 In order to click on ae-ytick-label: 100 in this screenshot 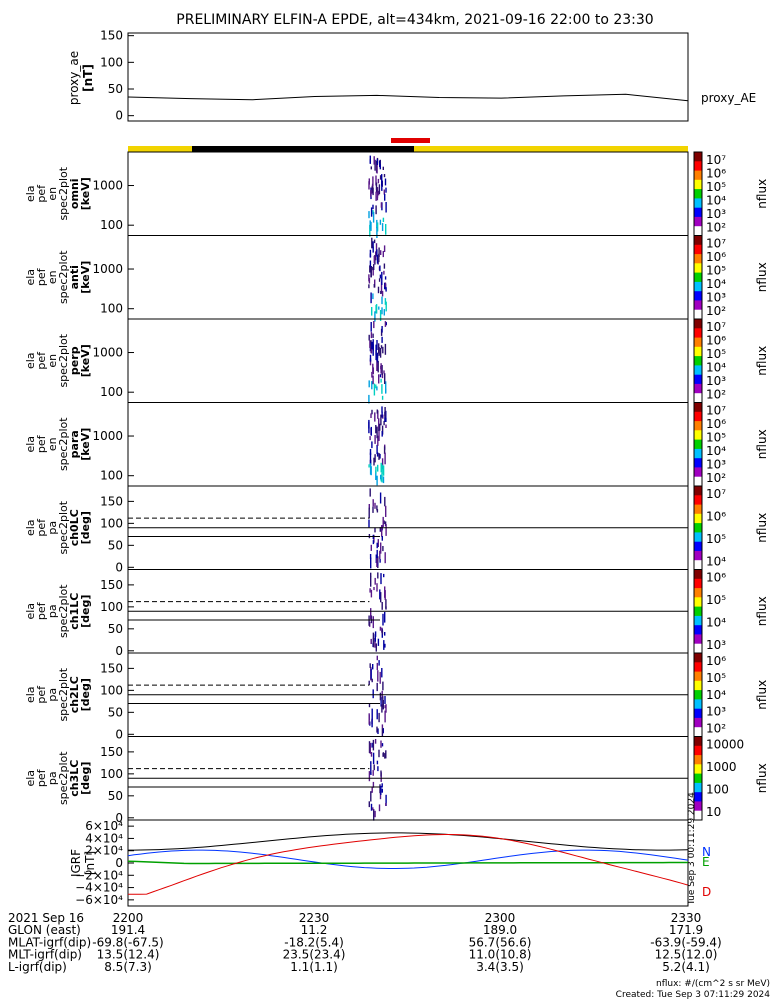, I will do `click(111, 62)`.